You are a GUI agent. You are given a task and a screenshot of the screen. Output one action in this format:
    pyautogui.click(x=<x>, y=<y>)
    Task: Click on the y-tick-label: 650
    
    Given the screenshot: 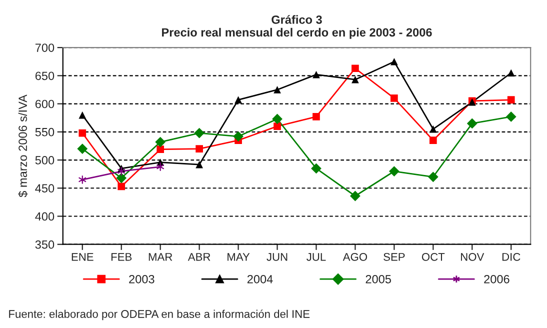 What is the action you would take?
    pyautogui.click(x=44, y=76)
    